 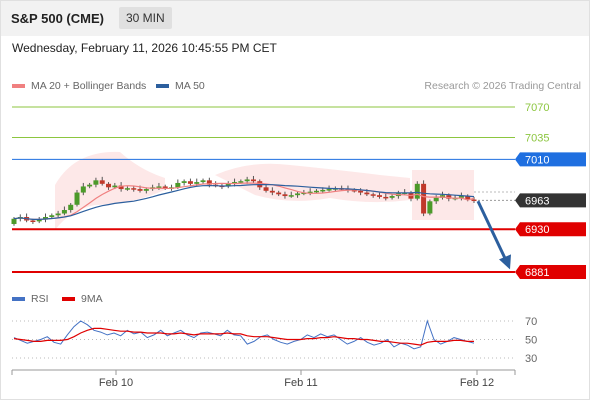 I want to click on rsi-series-9MA, so click(x=243, y=336).